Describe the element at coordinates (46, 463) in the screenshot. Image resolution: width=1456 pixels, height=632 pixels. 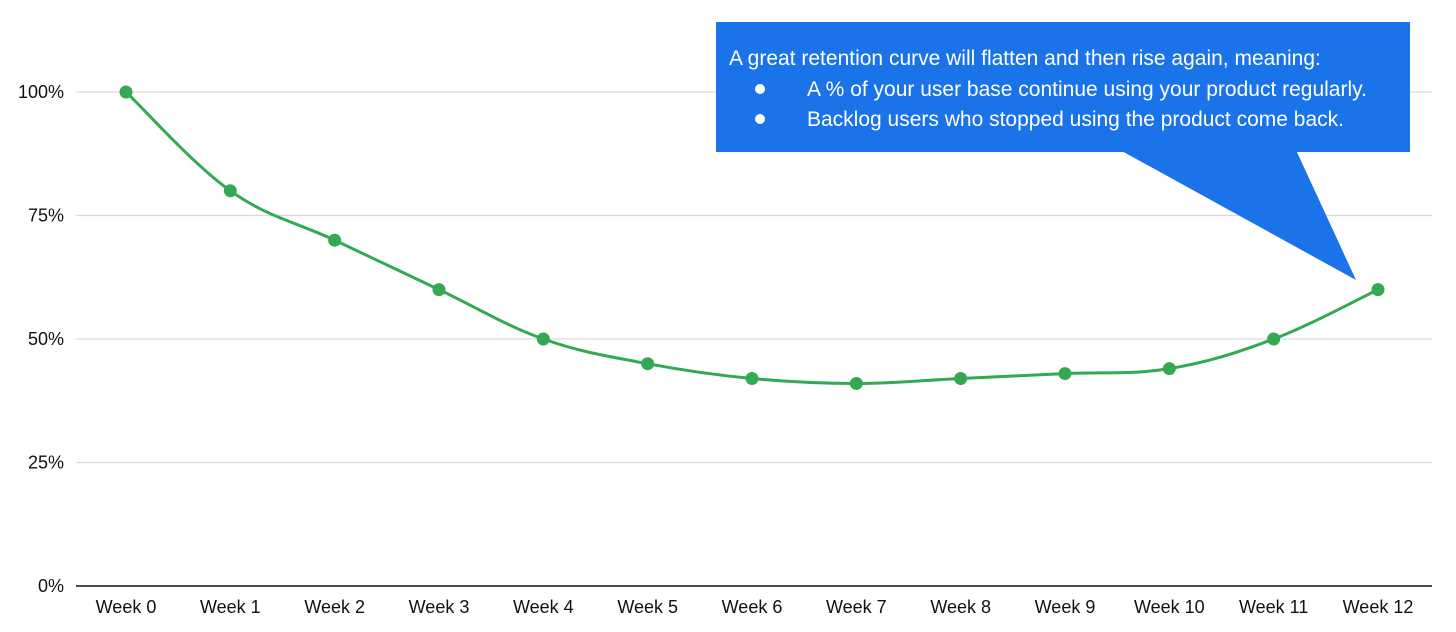
I see `y-tick-label: 25%` at that location.